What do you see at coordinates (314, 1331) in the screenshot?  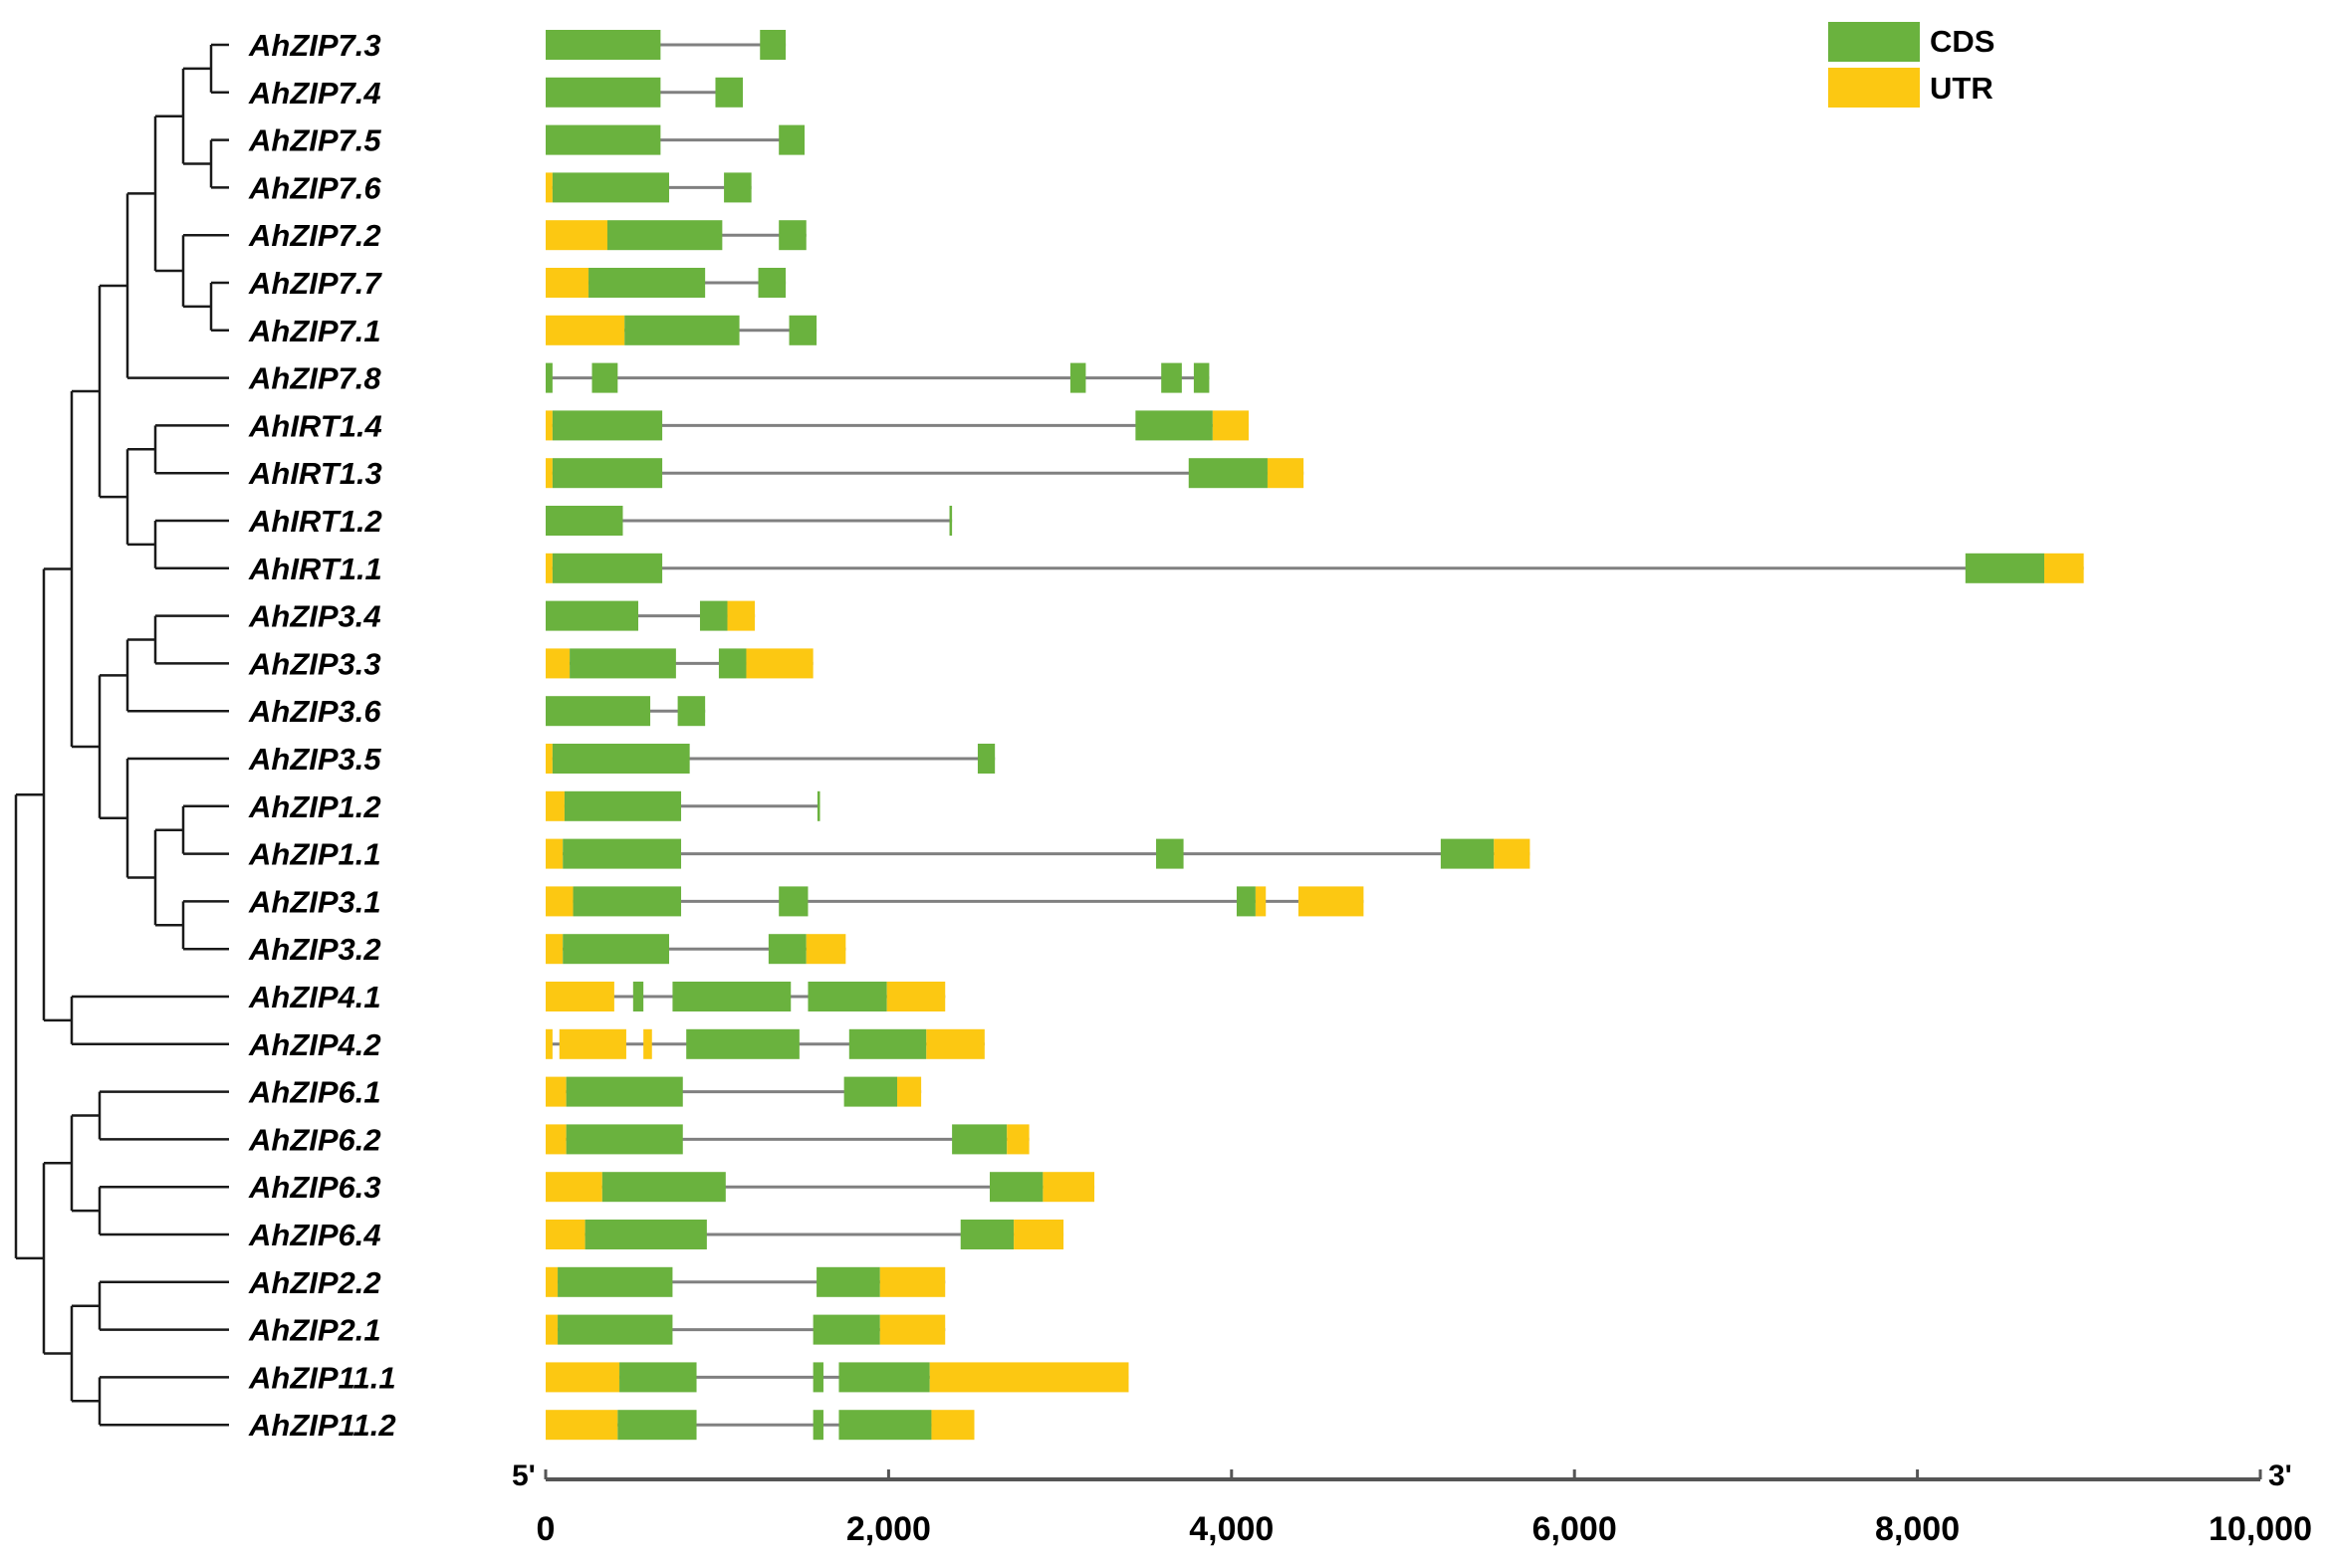 I see `gene-label-ahzip2-1: AhZIP2.1` at bounding box center [314, 1331].